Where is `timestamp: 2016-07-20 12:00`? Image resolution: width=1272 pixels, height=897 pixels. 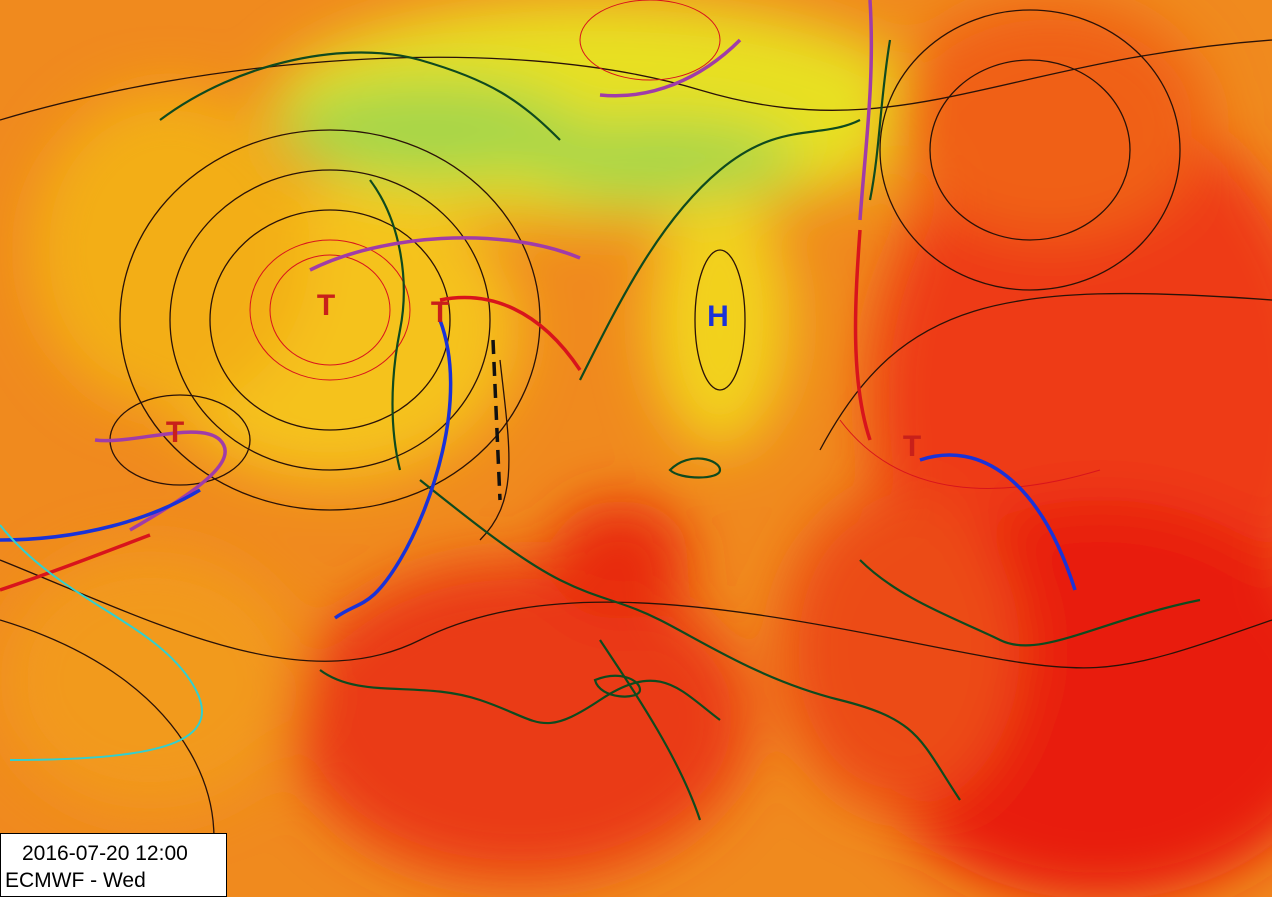 timestamp: 2016-07-20 12:00 is located at coordinates (105, 853).